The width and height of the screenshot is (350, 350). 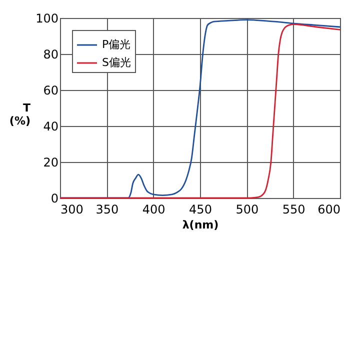 What do you see at coordinates (50, 55) in the screenshot?
I see `y-tick-label: 80` at bounding box center [50, 55].